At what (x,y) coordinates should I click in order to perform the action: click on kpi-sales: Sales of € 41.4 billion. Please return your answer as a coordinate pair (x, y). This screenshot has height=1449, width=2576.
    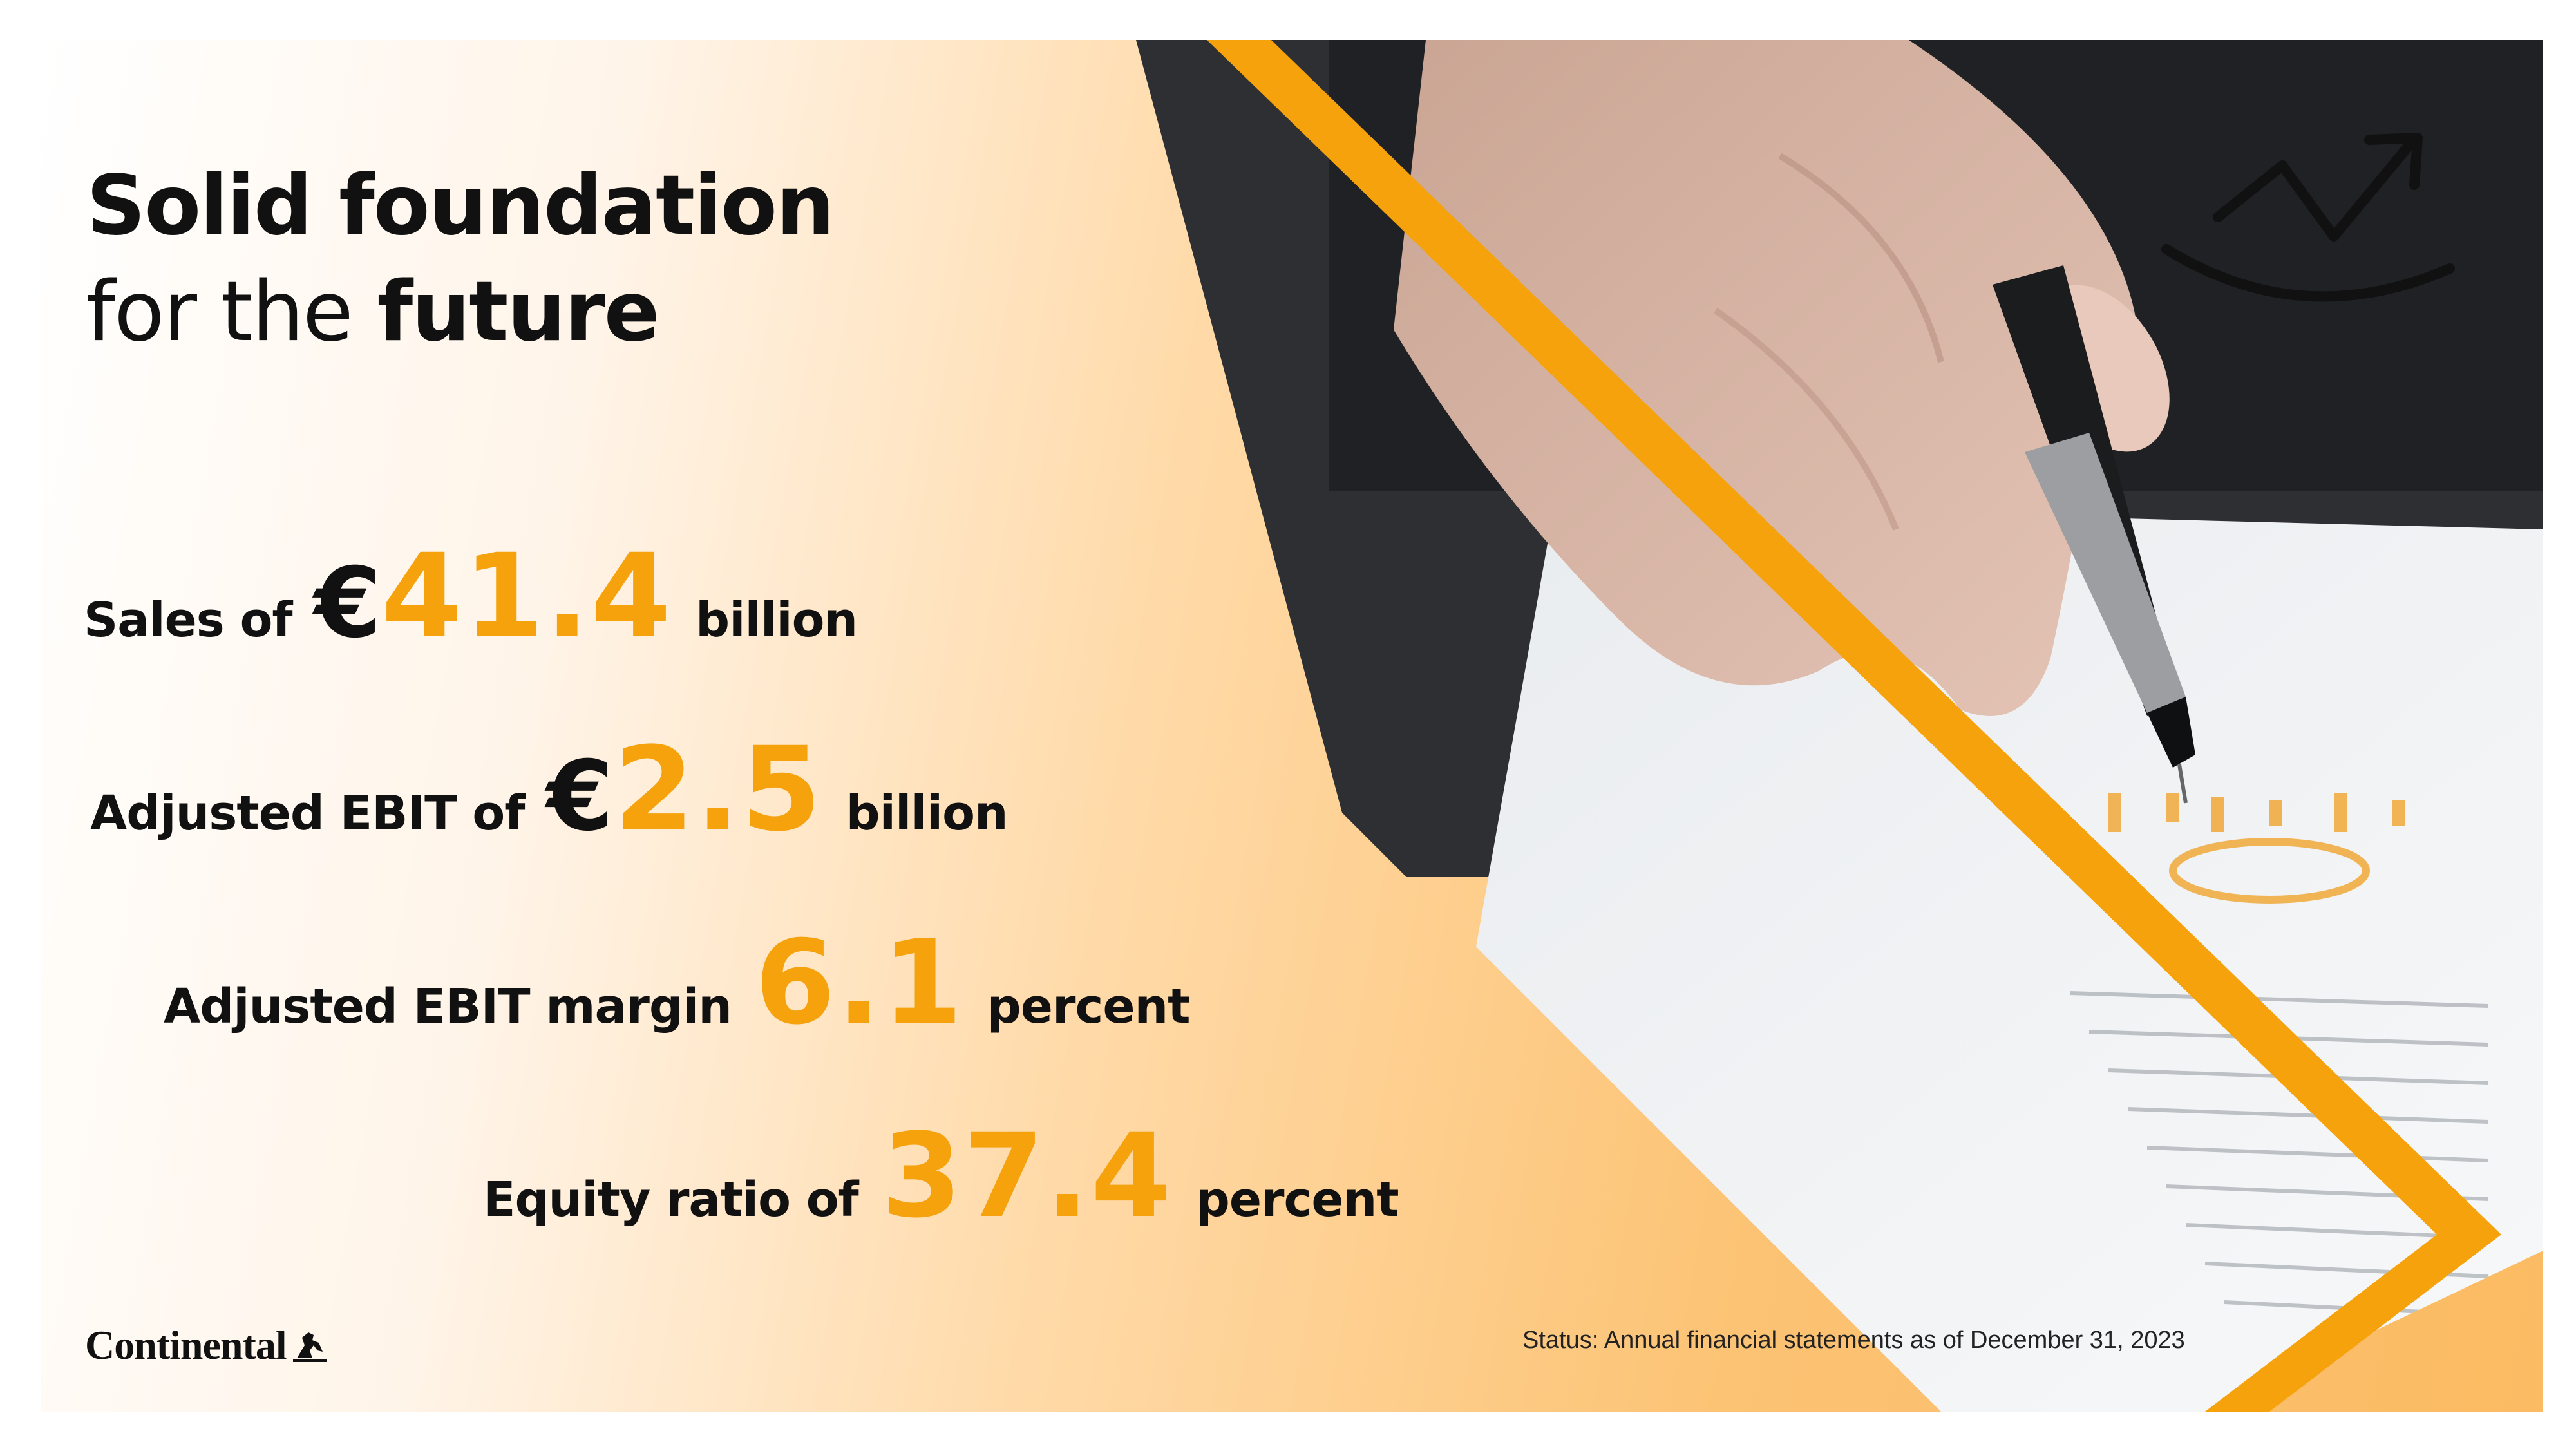
    Looking at the image, I should click on (471, 596).